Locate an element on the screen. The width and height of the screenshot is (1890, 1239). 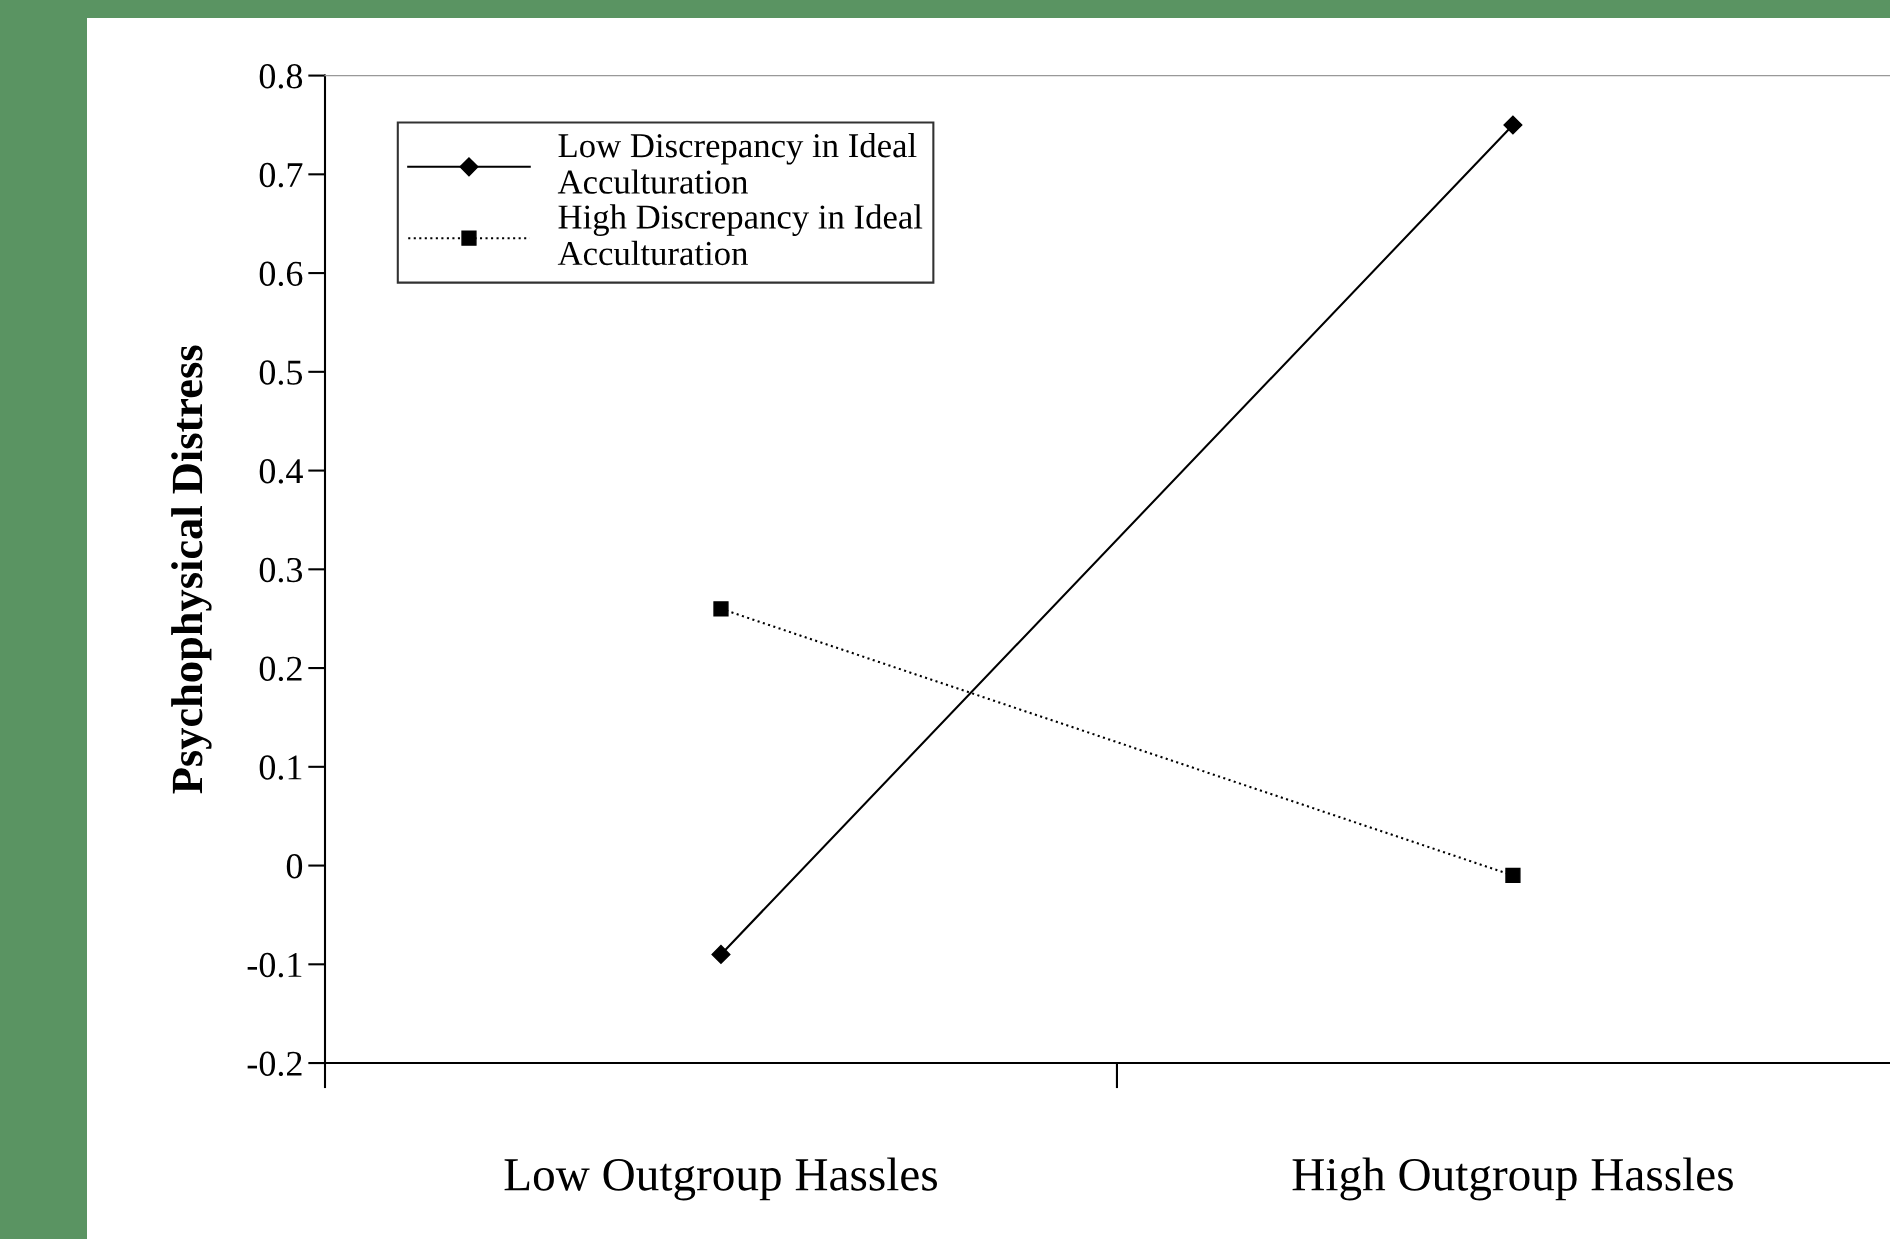
y-tick-label: 0.2 is located at coordinates (280, 669).